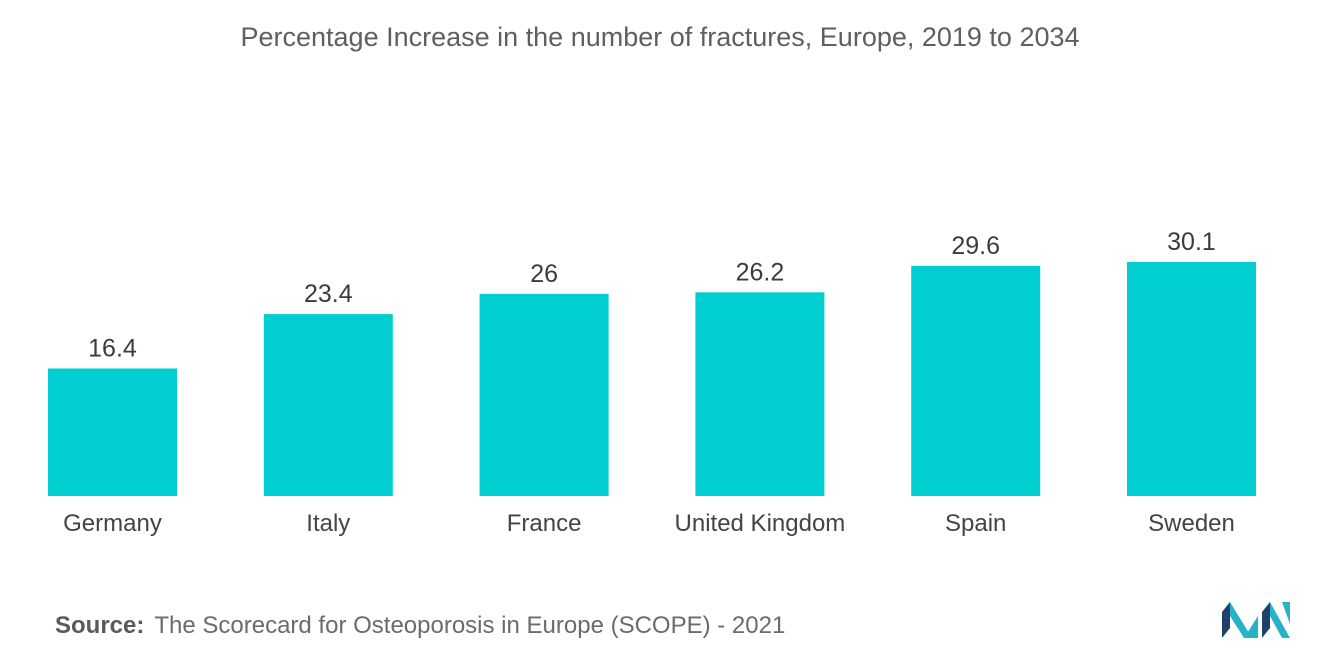  Describe the element at coordinates (328, 405) in the screenshot. I see `bar-italy` at that location.